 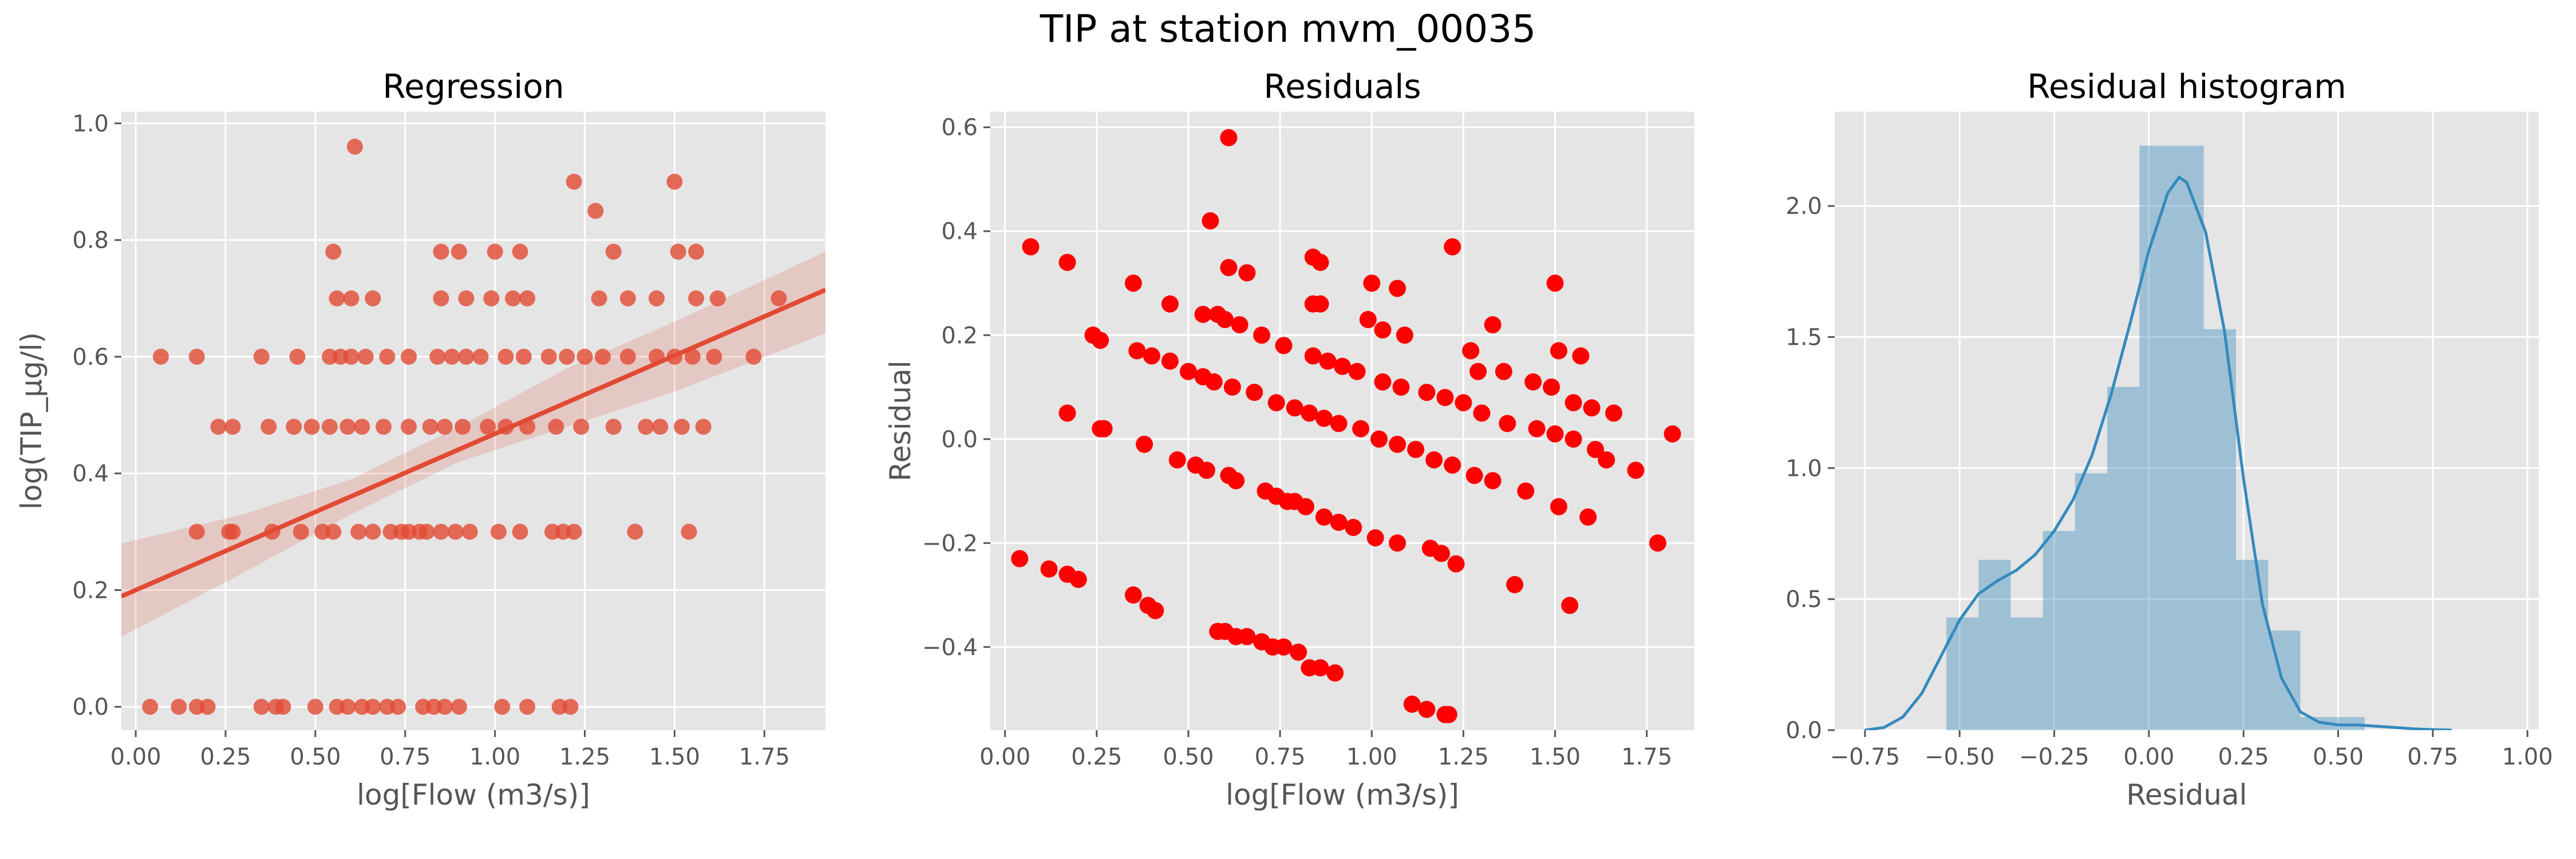 What do you see at coordinates (473, 794) in the screenshot?
I see `x-axis-label: log[Flow (m3/s)]` at bounding box center [473, 794].